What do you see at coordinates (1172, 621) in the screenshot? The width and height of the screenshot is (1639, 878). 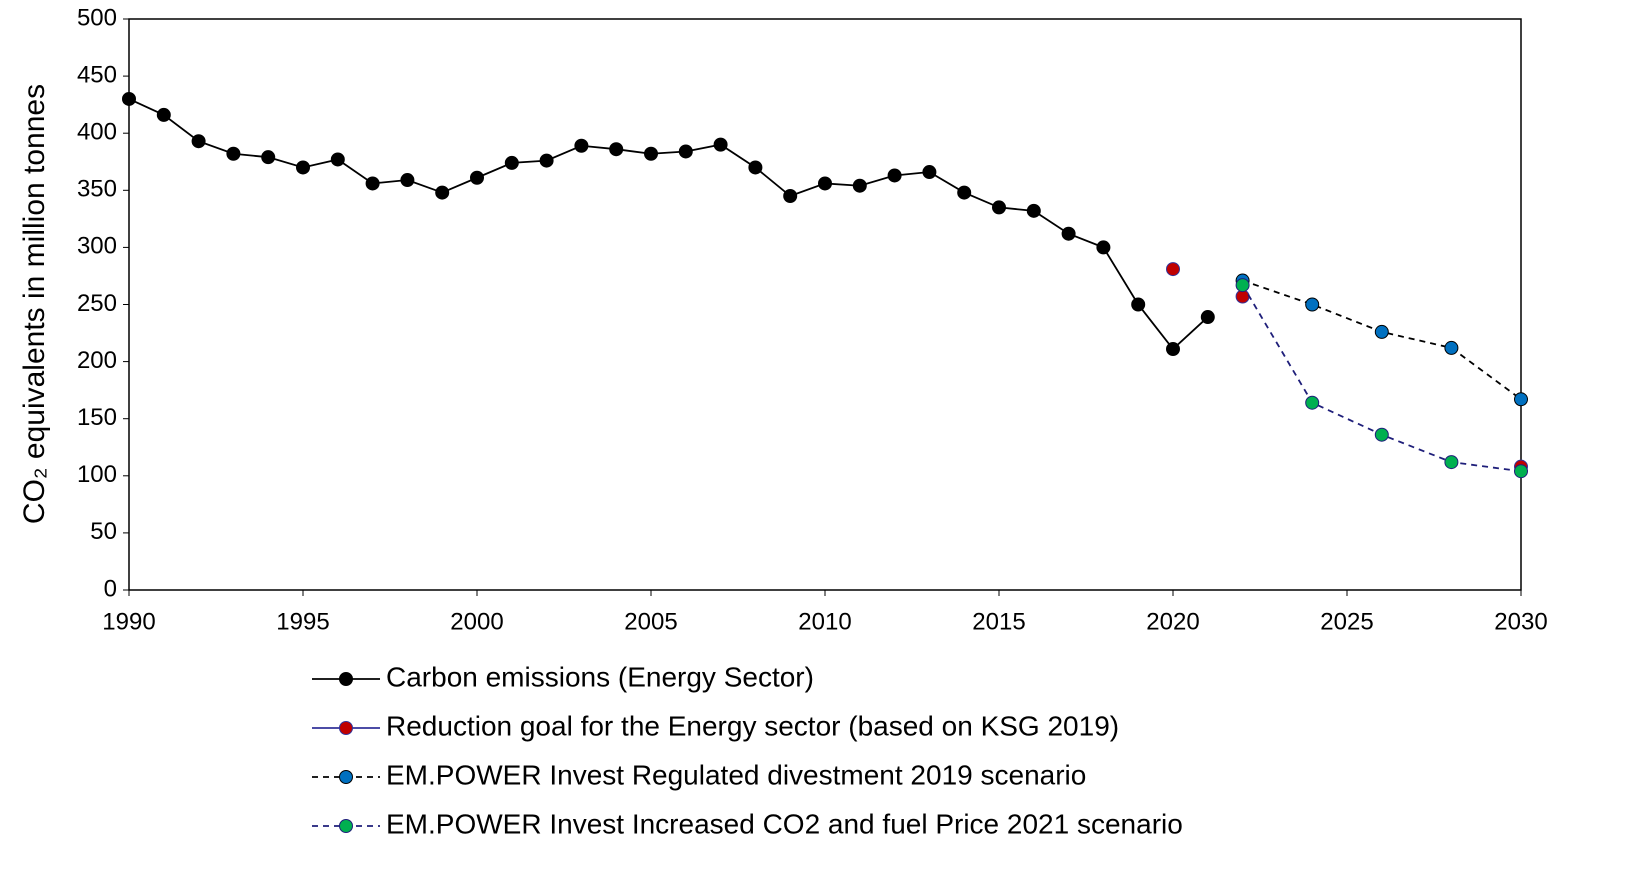 I see `x-tick-label: 2020` at bounding box center [1172, 621].